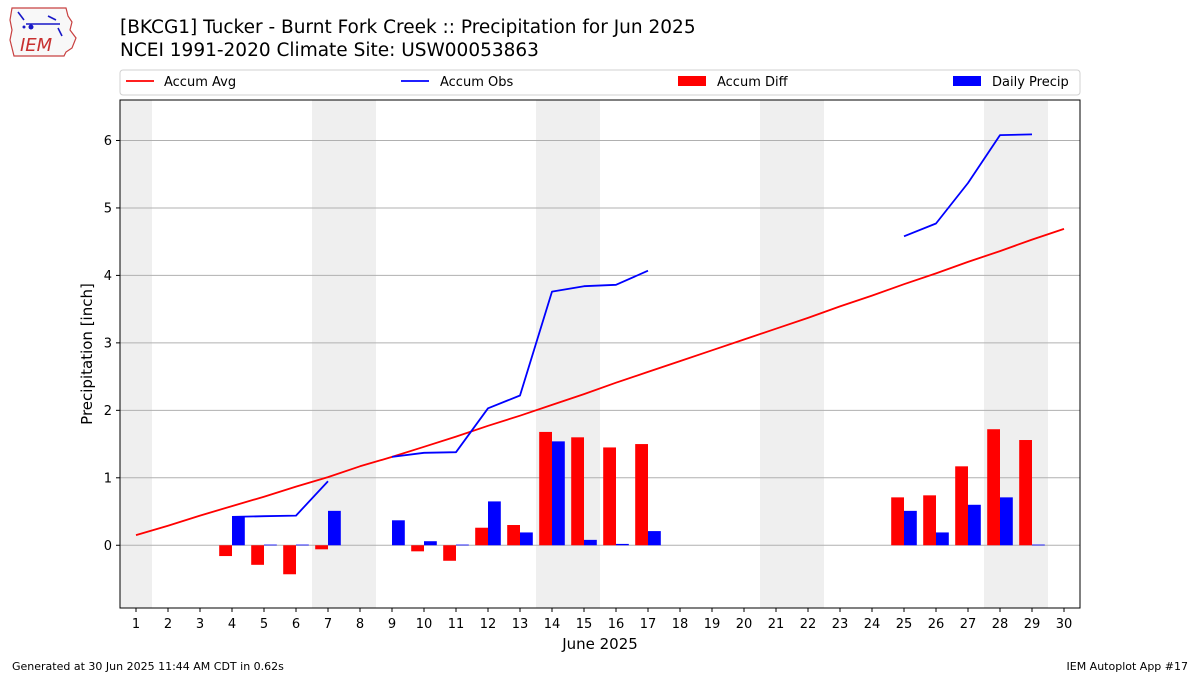 The image size is (1200, 675). Describe the element at coordinates (108, 478) in the screenshot. I see `y-tick-label-1: 1` at that location.